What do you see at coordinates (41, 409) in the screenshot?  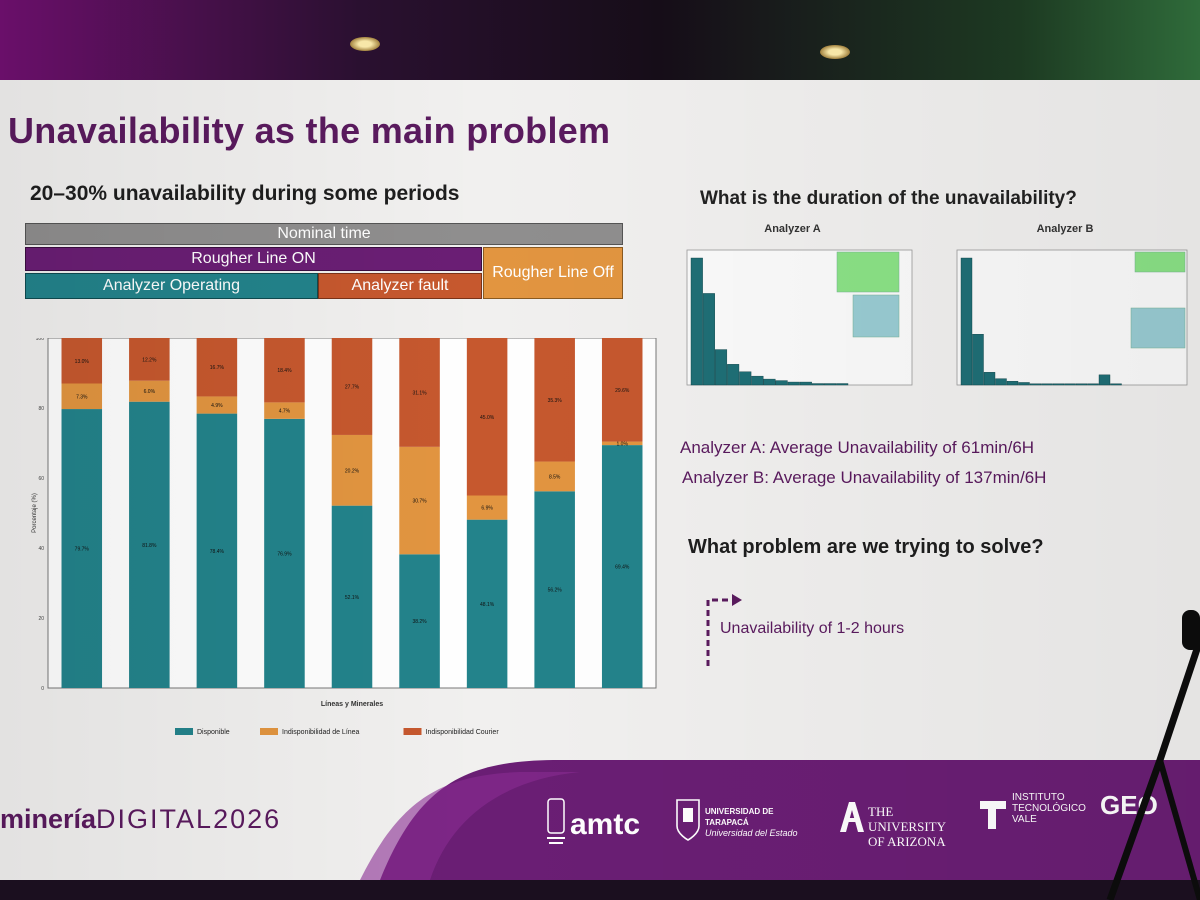 I see `y-tick-label: 80` at bounding box center [41, 409].